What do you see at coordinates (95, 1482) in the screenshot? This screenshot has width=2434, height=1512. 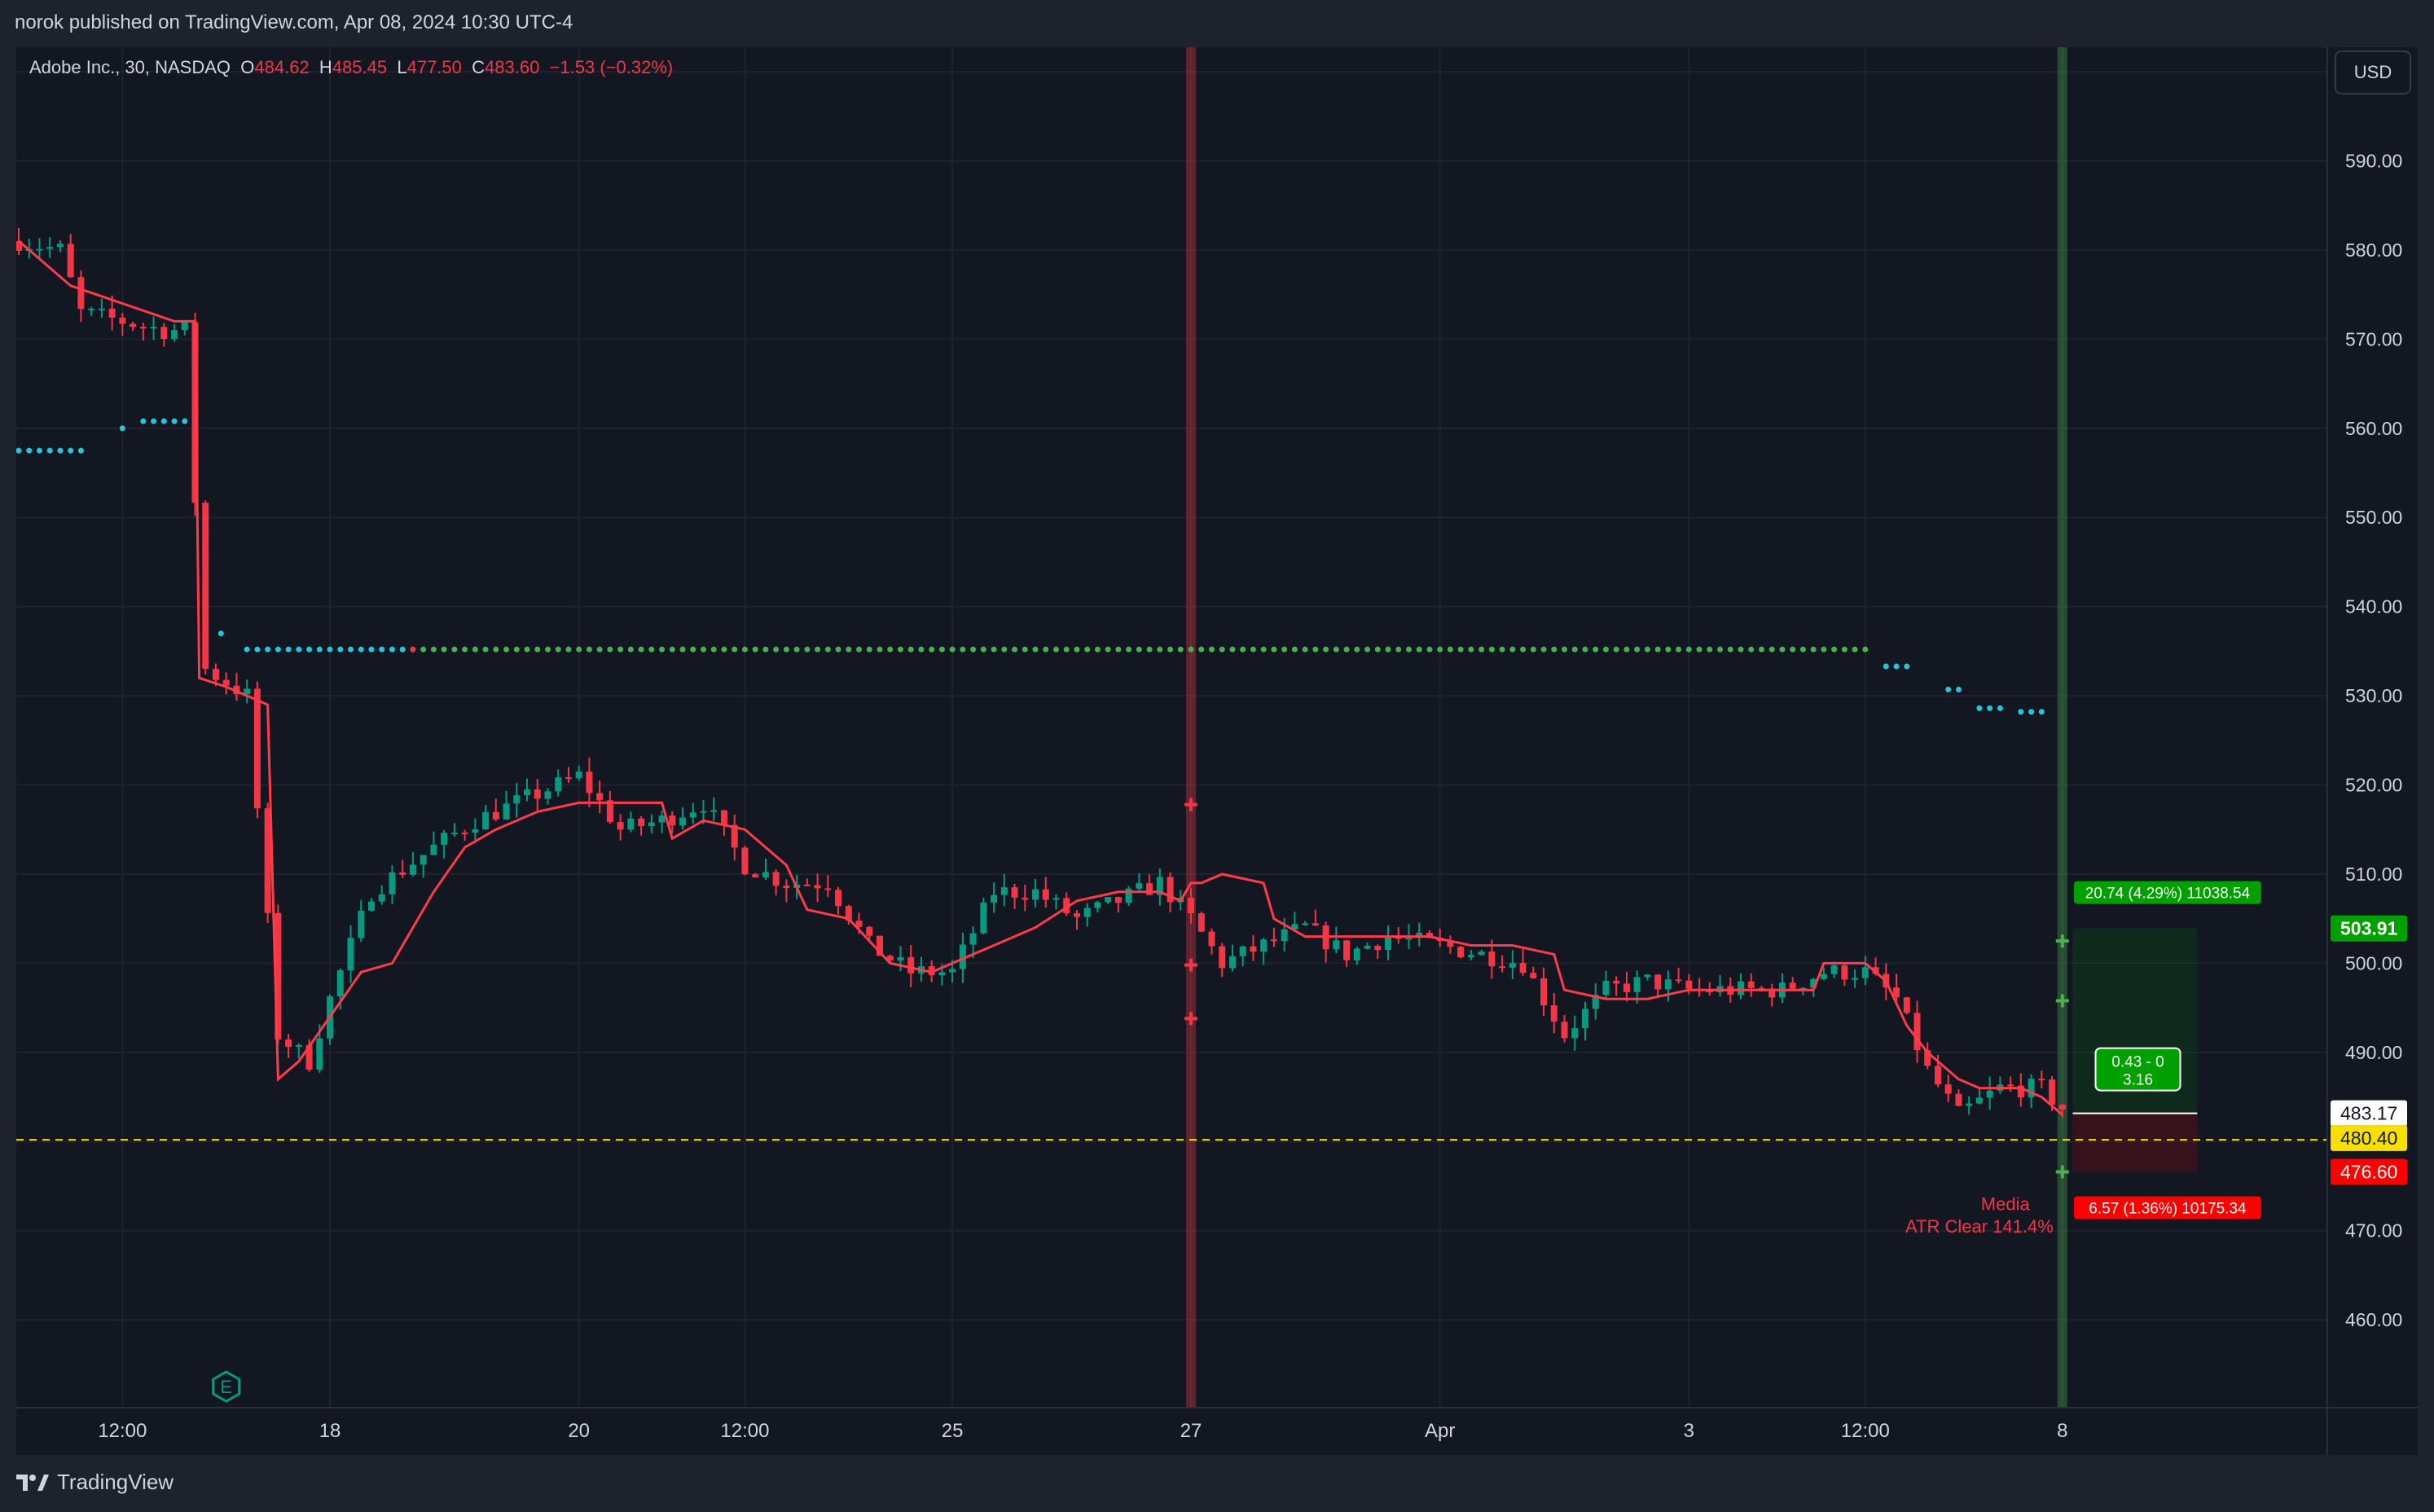 I see `tradingview-logo: TradingView` at bounding box center [95, 1482].